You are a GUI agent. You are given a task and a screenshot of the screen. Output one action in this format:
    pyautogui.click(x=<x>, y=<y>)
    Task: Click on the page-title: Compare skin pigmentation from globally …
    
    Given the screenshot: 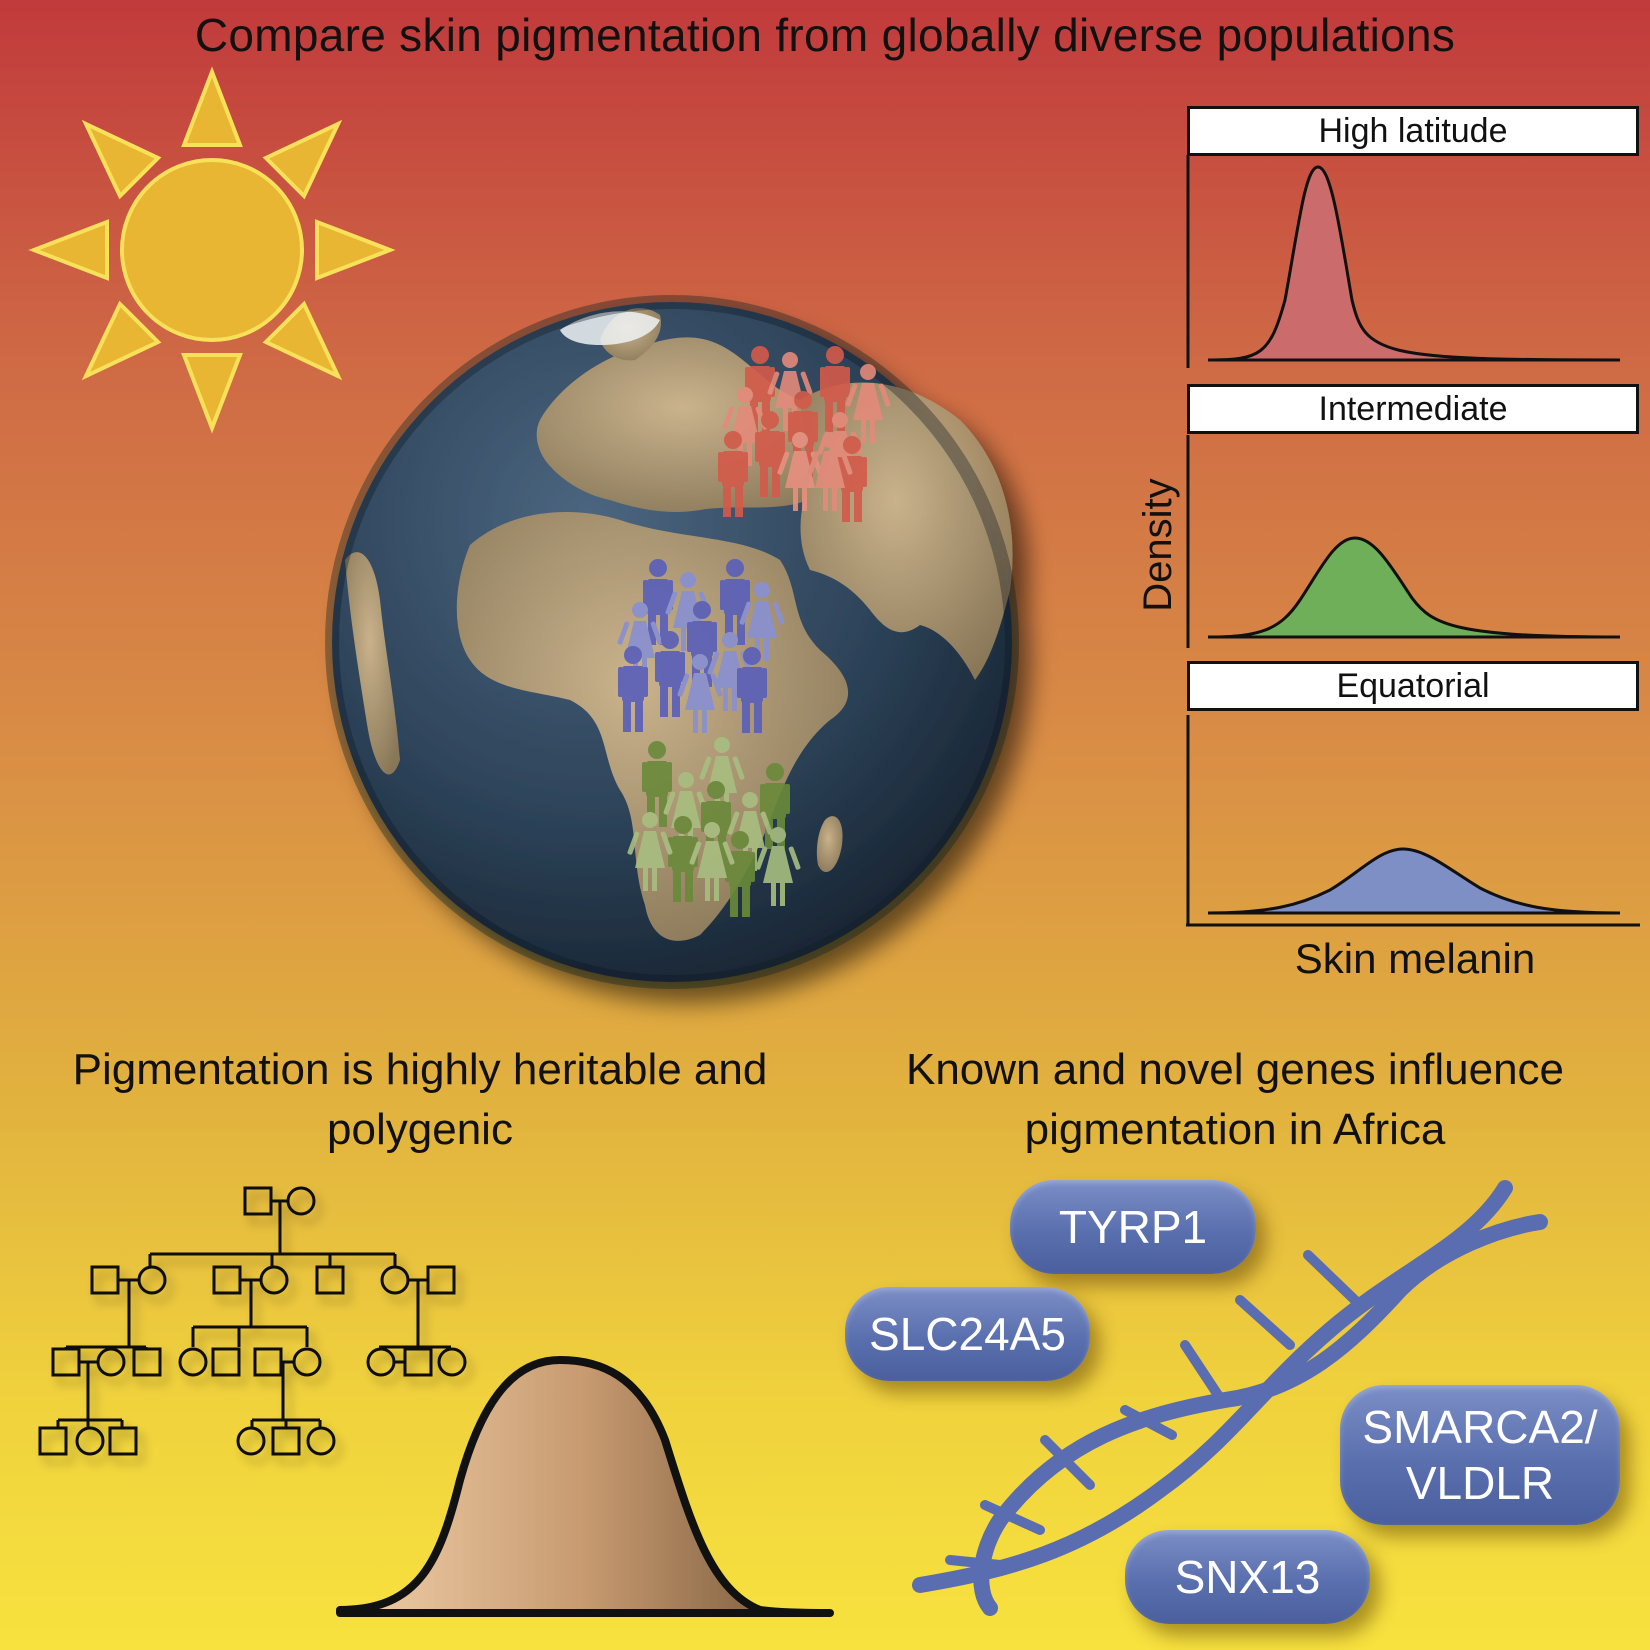 What is the action you would take?
    pyautogui.click(x=825, y=35)
    